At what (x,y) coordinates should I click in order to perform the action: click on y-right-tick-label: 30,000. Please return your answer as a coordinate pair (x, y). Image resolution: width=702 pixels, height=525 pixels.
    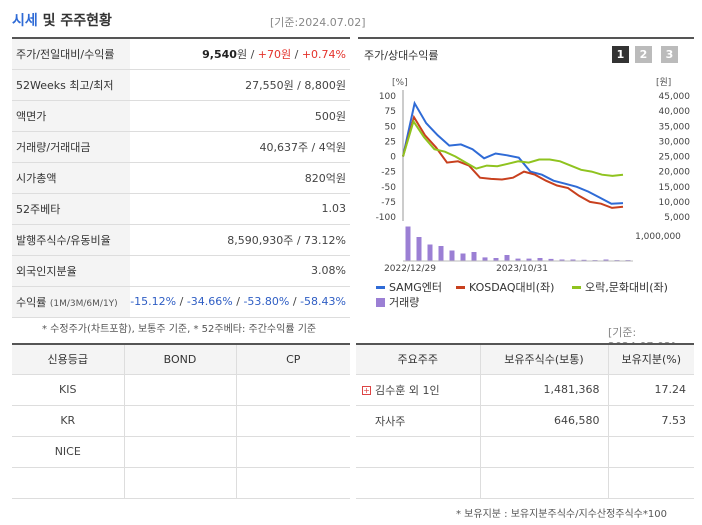
    Looking at the image, I should click on (675, 142).